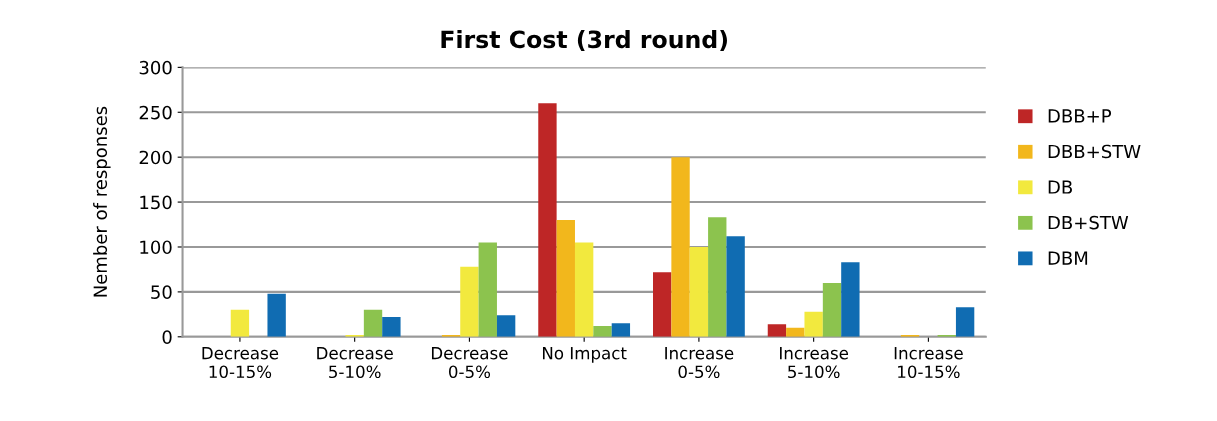  Describe the element at coordinates (814, 363) in the screenshot. I see `x-tick-label: Increase 5-10%` at that location.